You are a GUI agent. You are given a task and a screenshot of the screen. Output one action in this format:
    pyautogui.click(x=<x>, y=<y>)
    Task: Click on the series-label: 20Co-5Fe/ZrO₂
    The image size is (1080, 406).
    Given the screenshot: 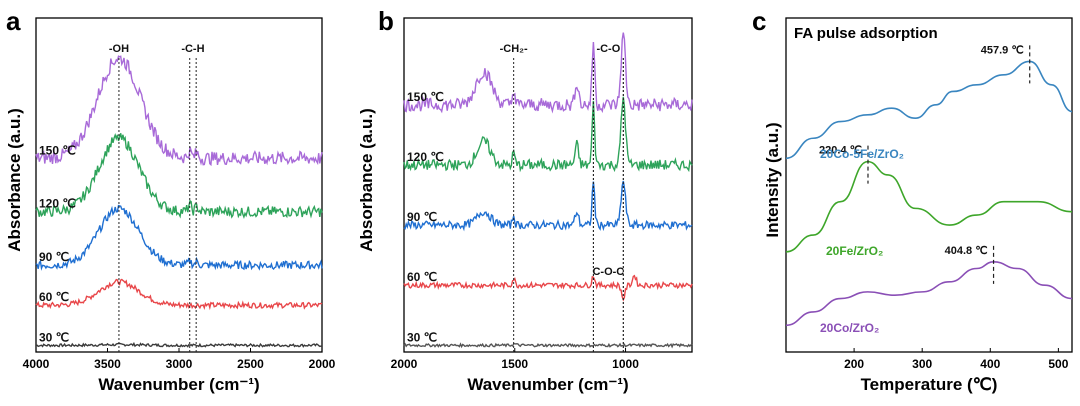 What is the action you would take?
    pyautogui.click(x=862, y=154)
    